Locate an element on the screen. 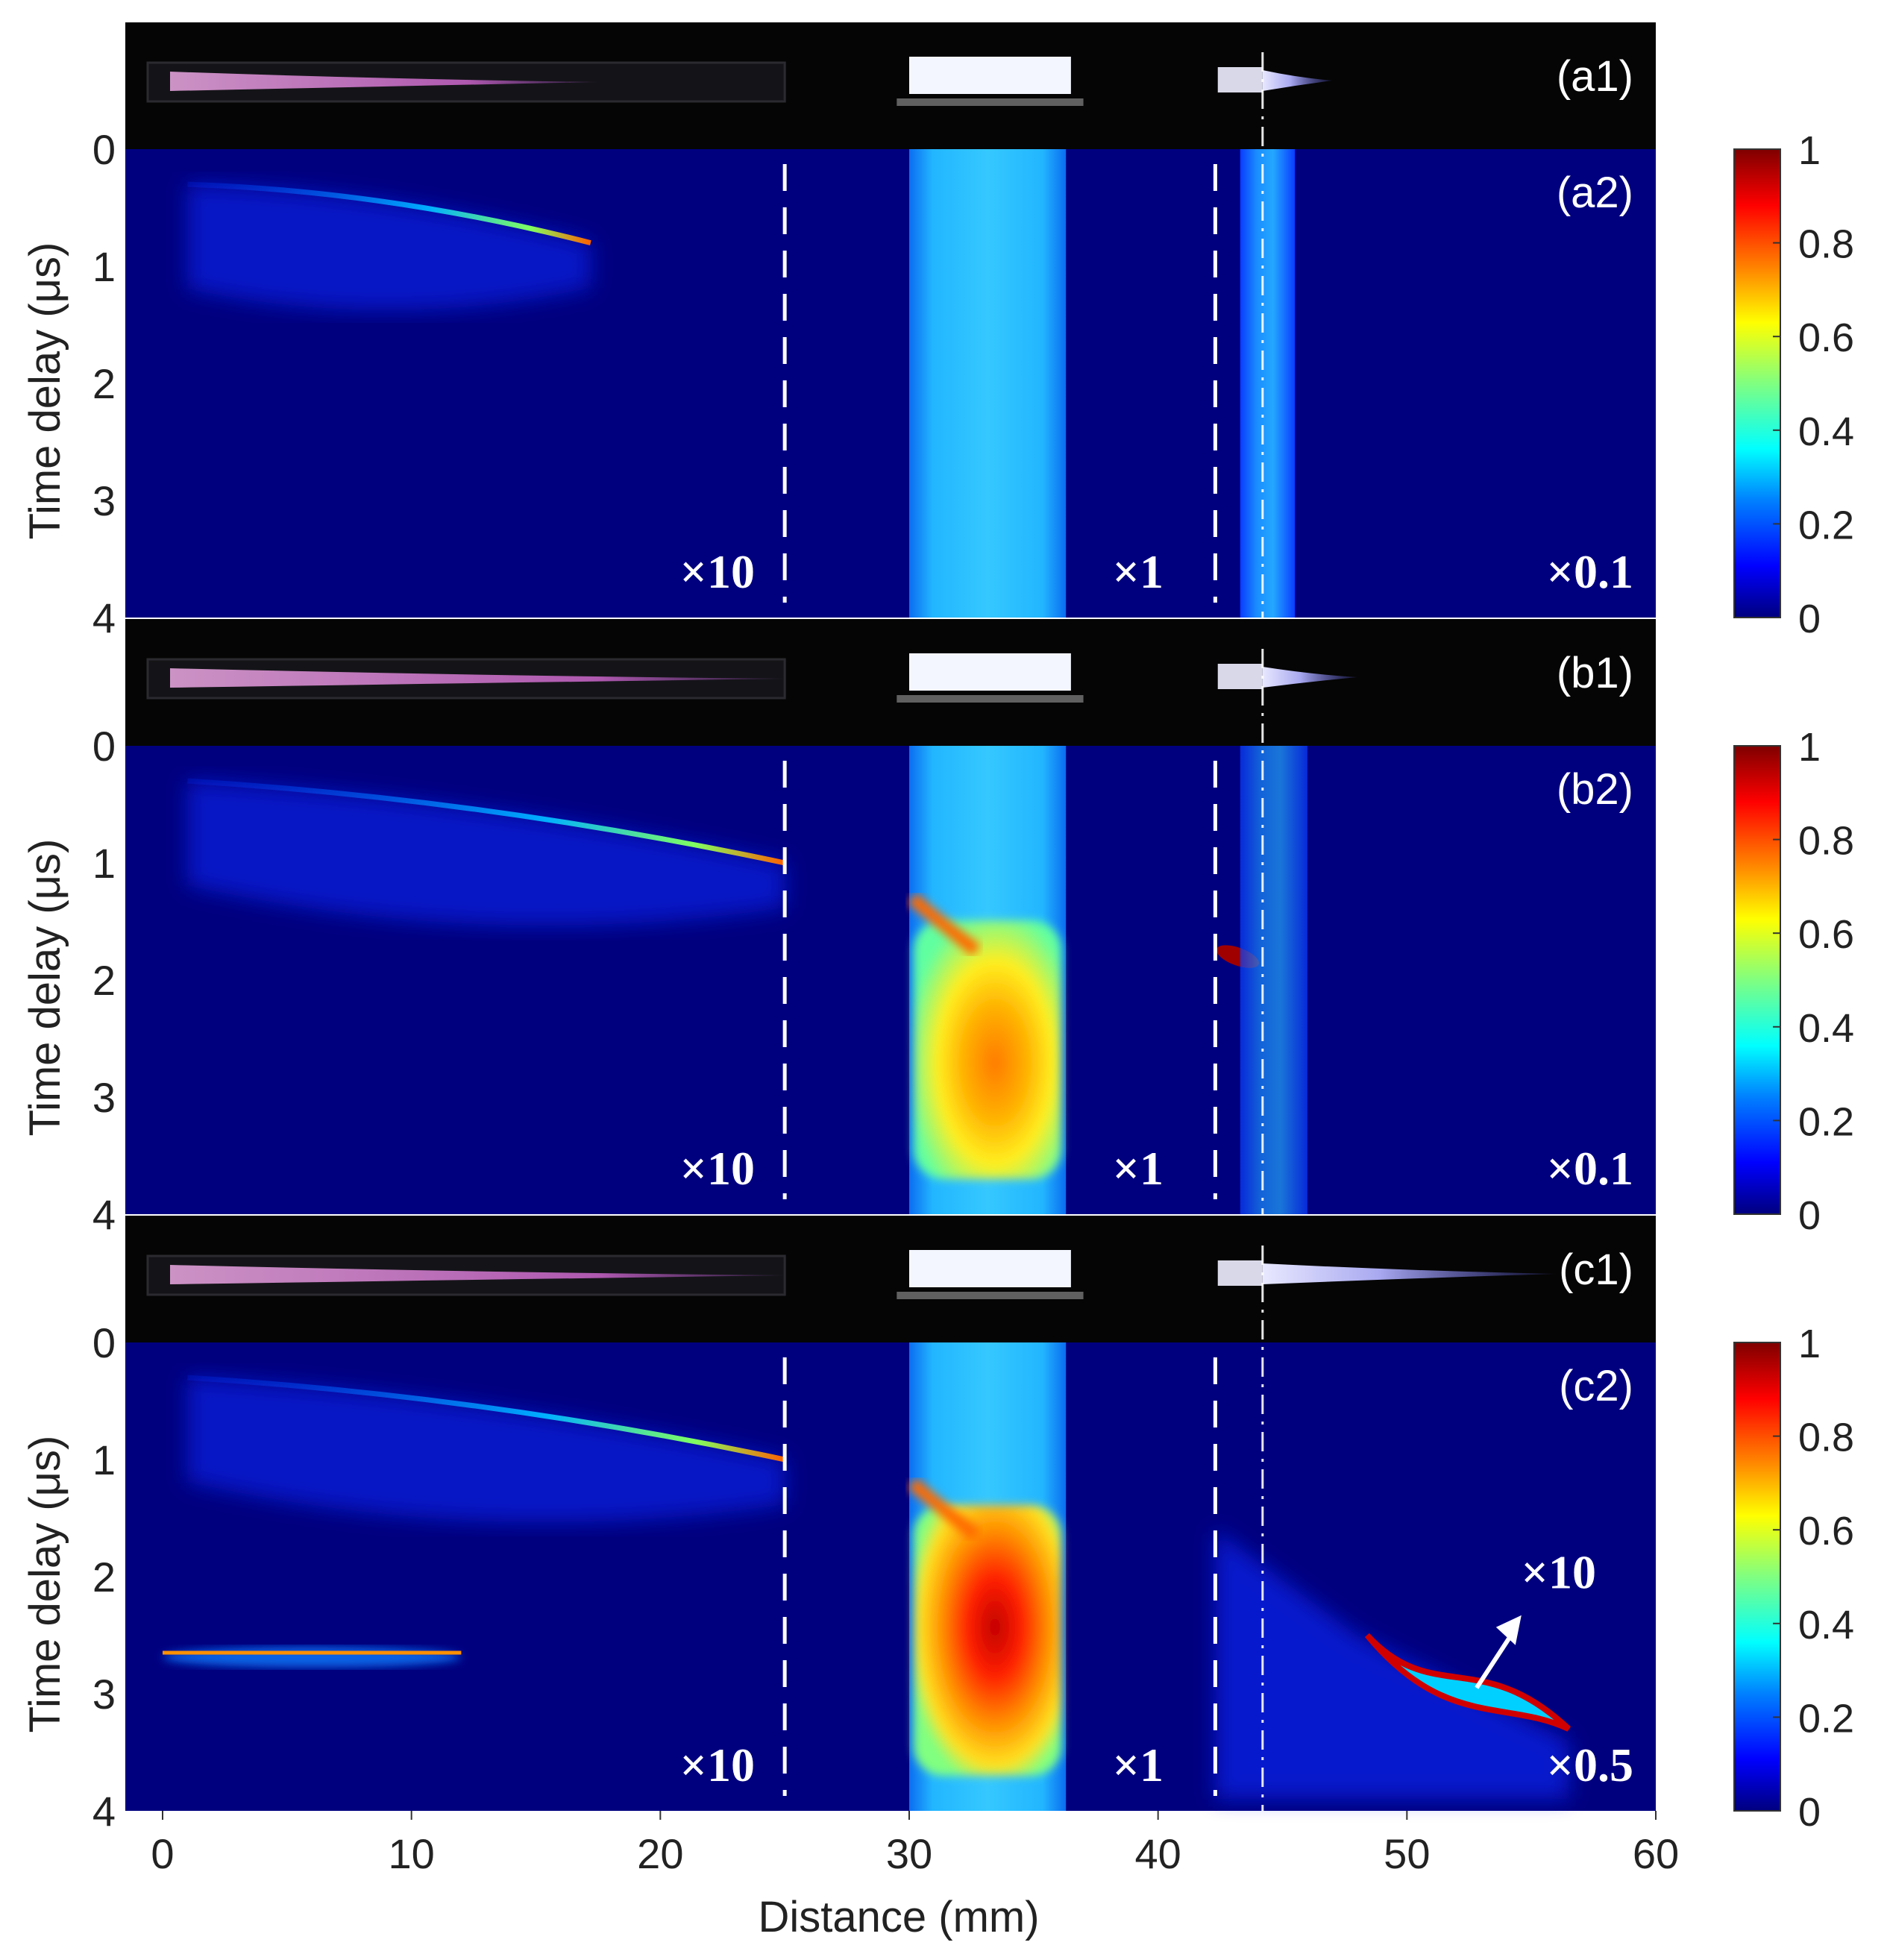 This screenshot has height=1960, width=1887. photo-strip: (b1) is located at coordinates (891, 682).